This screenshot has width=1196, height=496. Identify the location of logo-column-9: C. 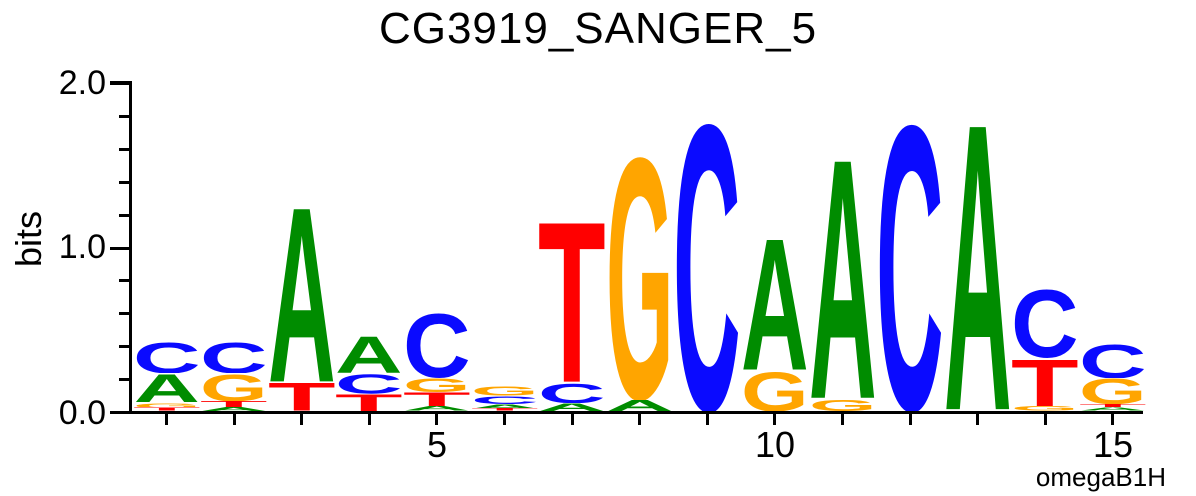
(707, 205).